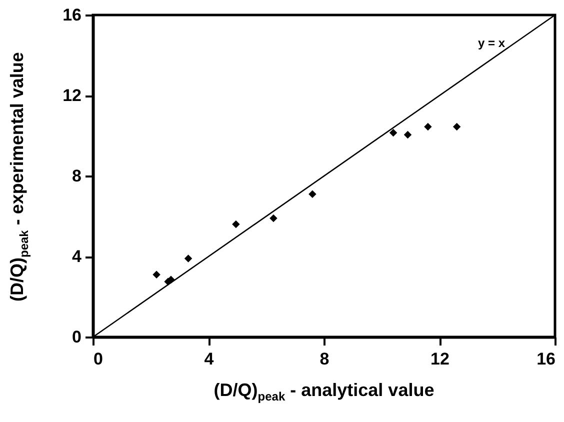  Describe the element at coordinates (546, 359) in the screenshot. I see `x-tick-label: 16` at that location.